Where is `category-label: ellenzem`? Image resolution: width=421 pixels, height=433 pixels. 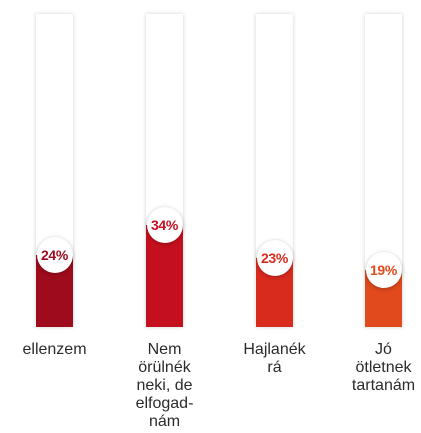 category-label: ellenzem is located at coordinates (54, 349).